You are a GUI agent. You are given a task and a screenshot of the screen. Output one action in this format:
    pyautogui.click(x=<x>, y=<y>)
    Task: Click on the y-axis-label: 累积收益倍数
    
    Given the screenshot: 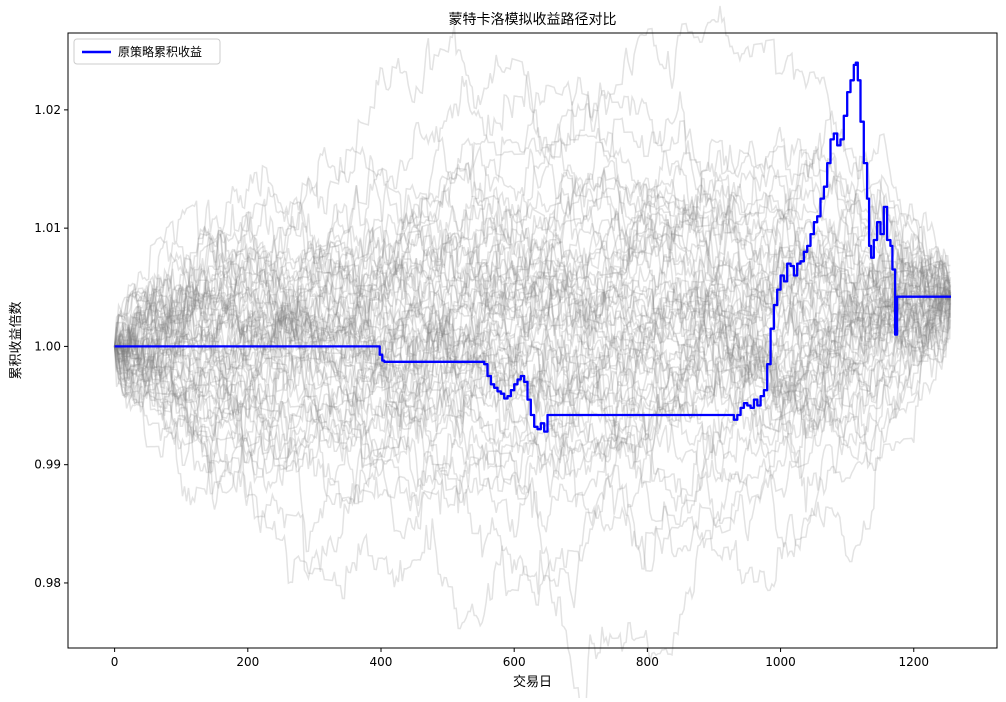 What is the action you would take?
    pyautogui.click(x=16, y=340)
    